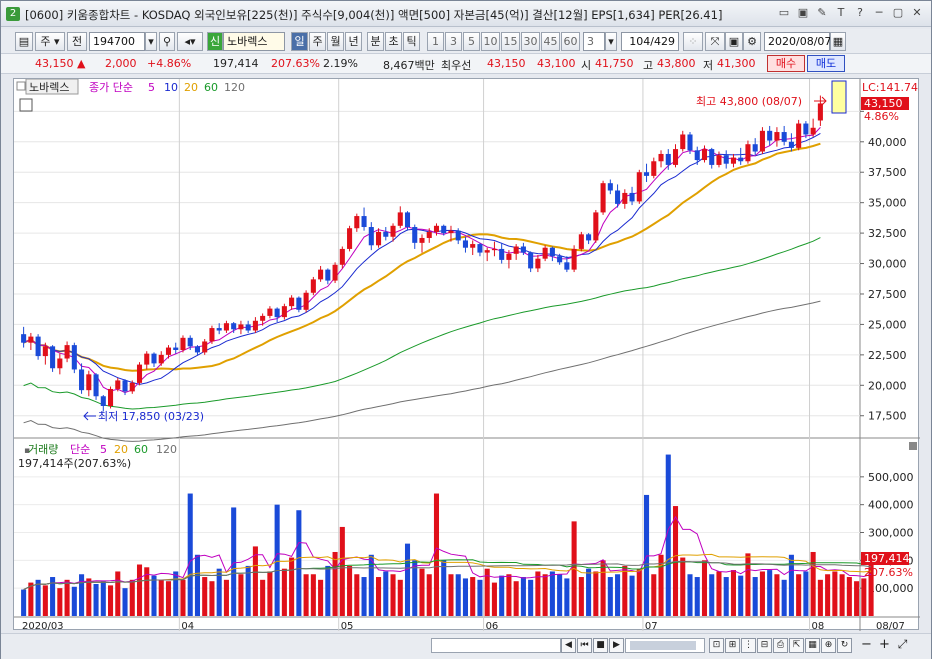 This screenshot has height=659, width=932. Describe the element at coordinates (784, 12) in the screenshot. I see `layout-icon: ▭` at that location.